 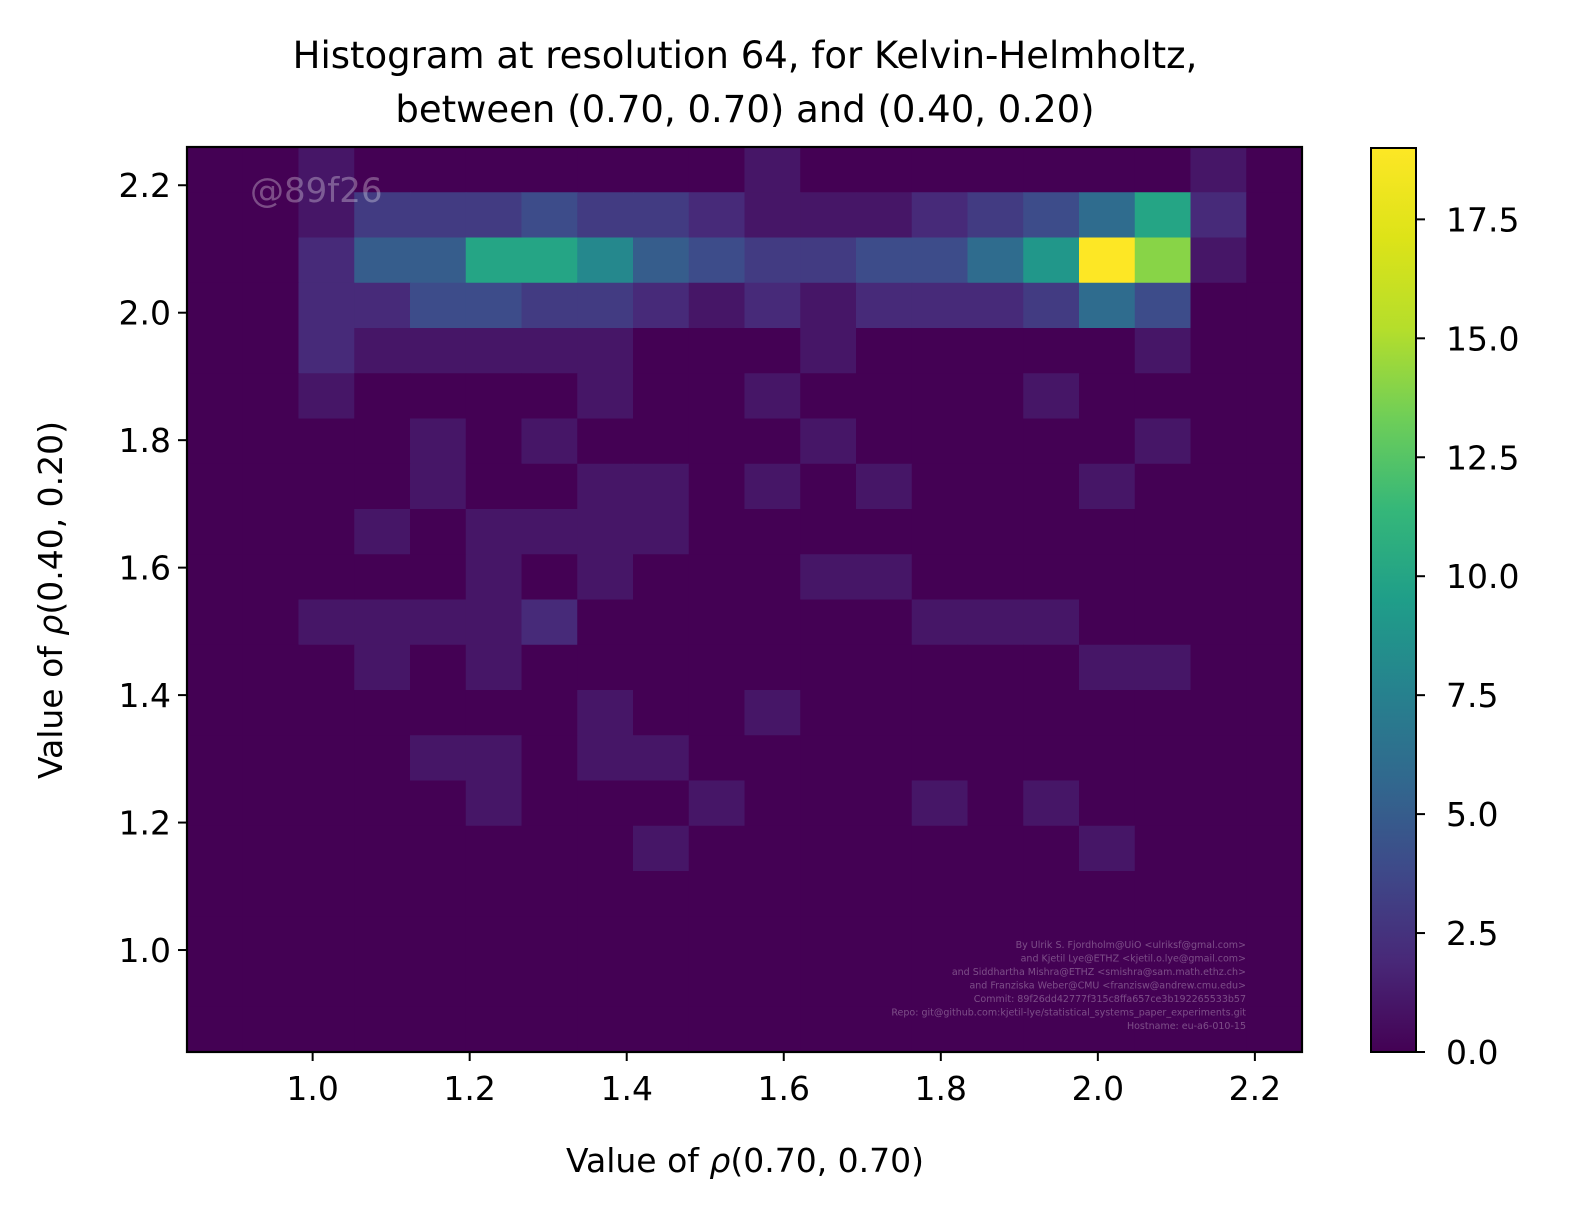 I want to click on y-tick-label: 2.2, so click(x=145, y=185).